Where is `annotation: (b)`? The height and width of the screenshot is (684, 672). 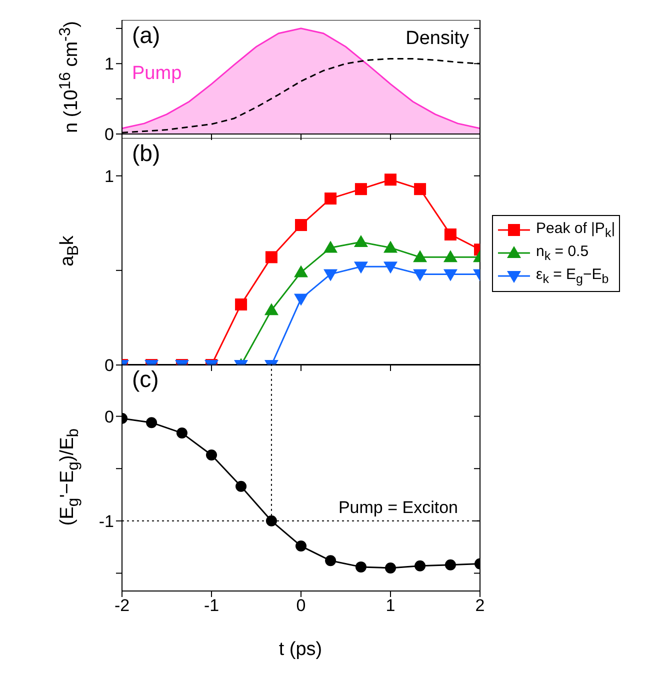
annotation: (b) is located at coordinates (146, 153).